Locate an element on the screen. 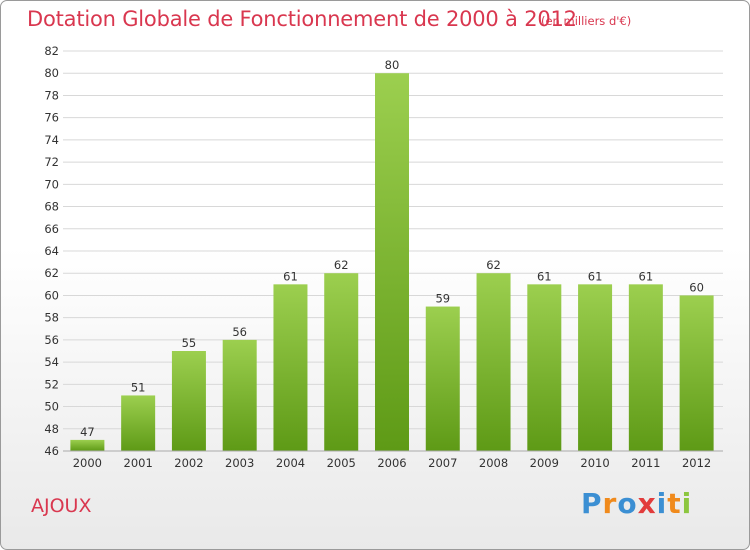  x-tick-label: 2004 is located at coordinates (290, 463).